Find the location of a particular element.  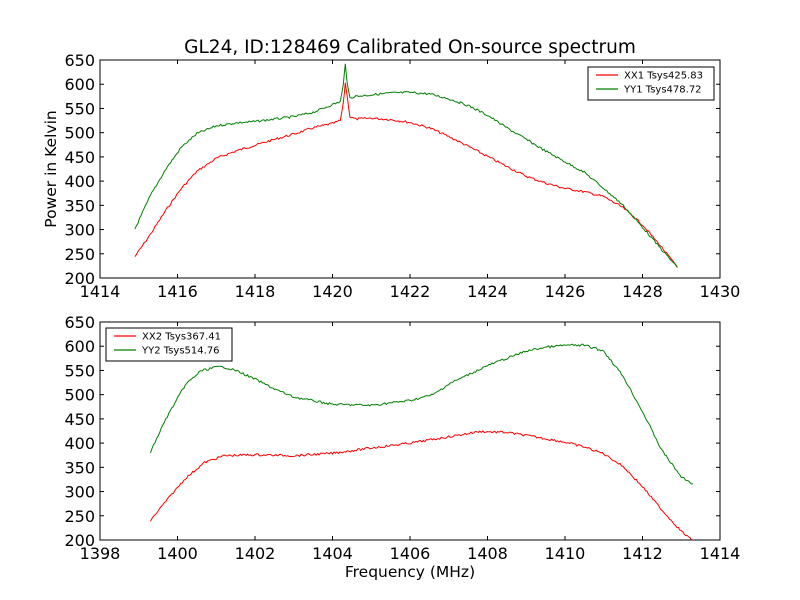

x-tick-label: 1410 is located at coordinates (565, 553).